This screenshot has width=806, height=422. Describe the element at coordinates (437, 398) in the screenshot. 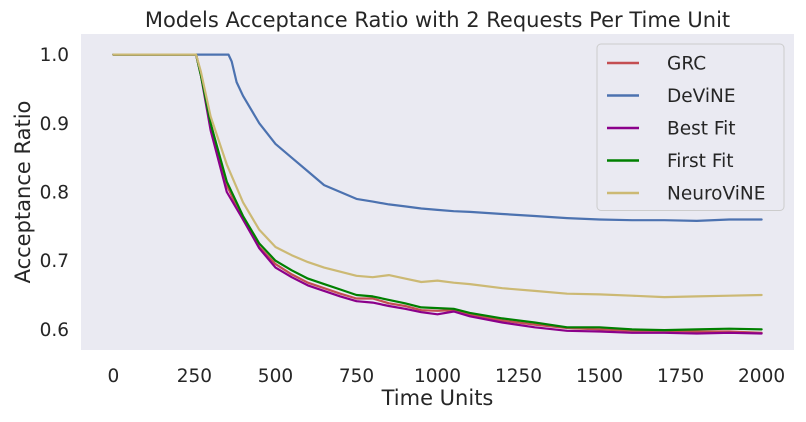

I see `x-axis-label: Time Units` at that location.